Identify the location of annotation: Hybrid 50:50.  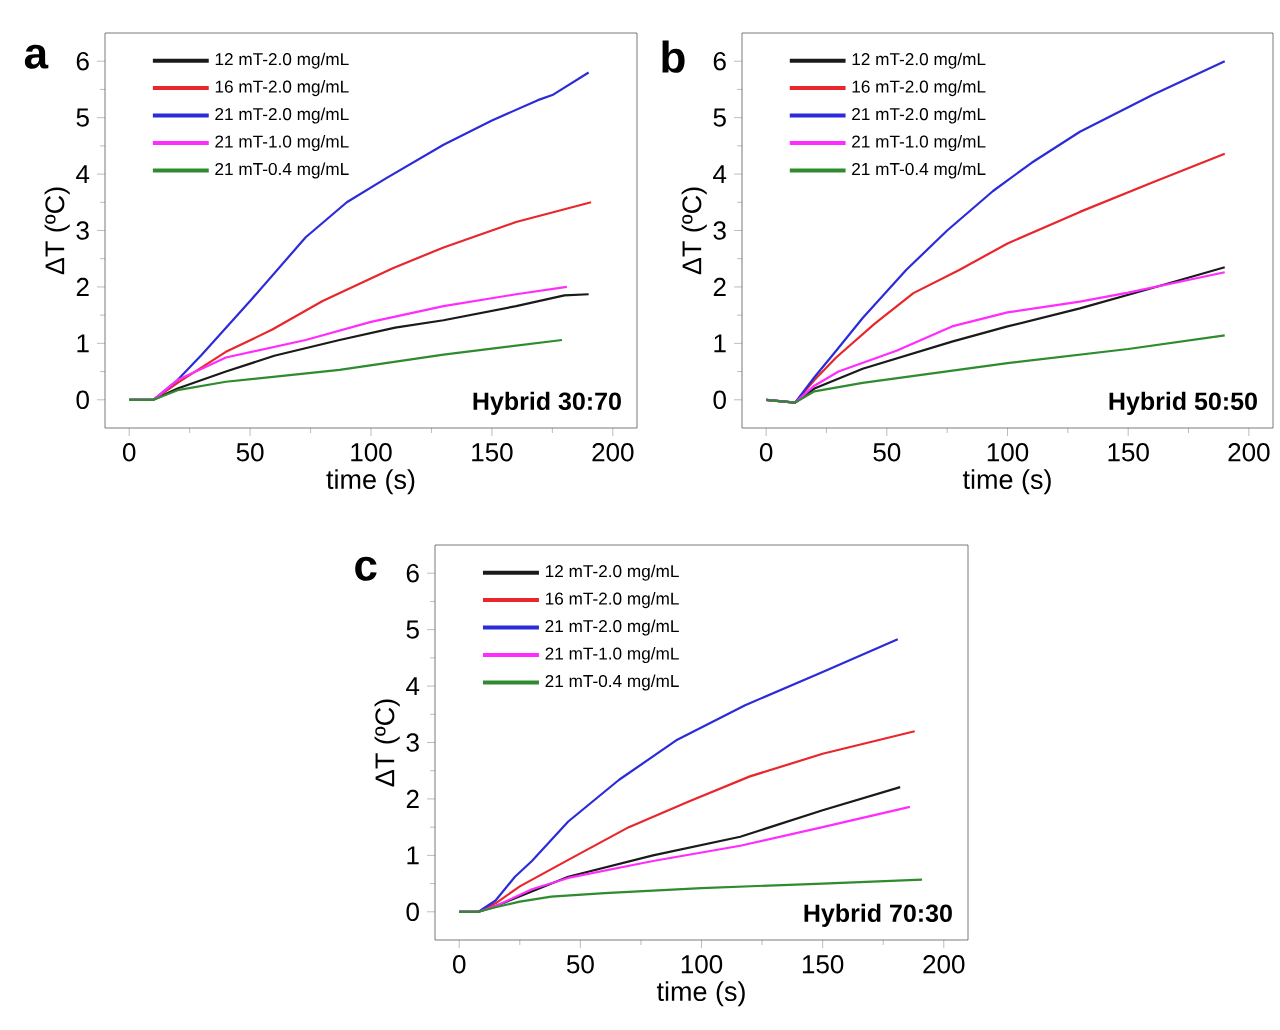
(1183, 403).